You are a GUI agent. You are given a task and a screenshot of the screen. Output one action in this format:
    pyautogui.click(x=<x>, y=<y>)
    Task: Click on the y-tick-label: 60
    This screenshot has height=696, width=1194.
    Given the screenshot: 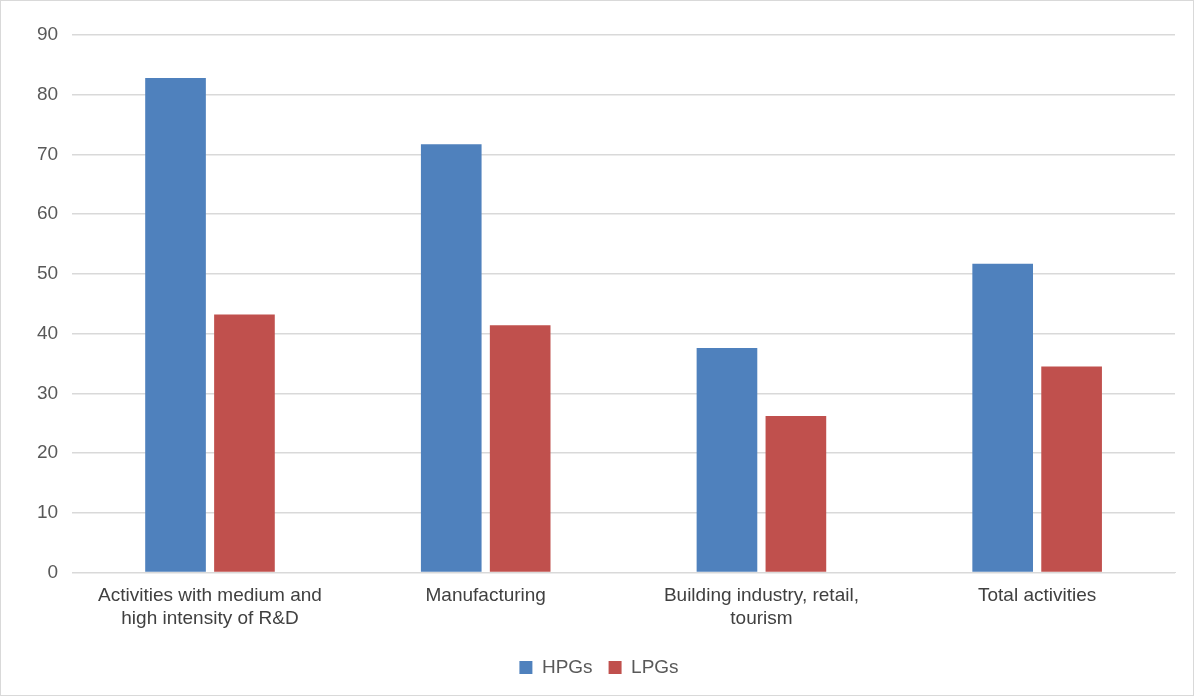 What is the action you would take?
    pyautogui.click(x=47, y=213)
    